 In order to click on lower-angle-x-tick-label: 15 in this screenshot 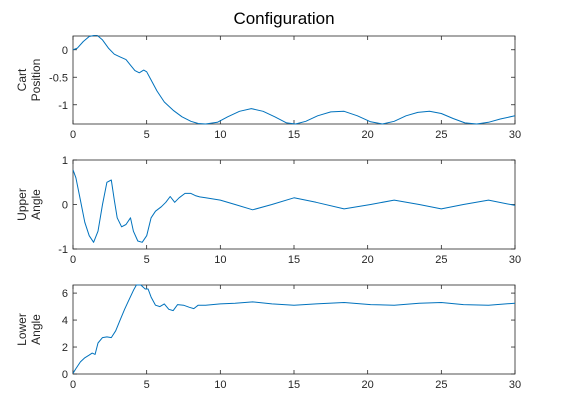, I will do `click(294, 385)`.